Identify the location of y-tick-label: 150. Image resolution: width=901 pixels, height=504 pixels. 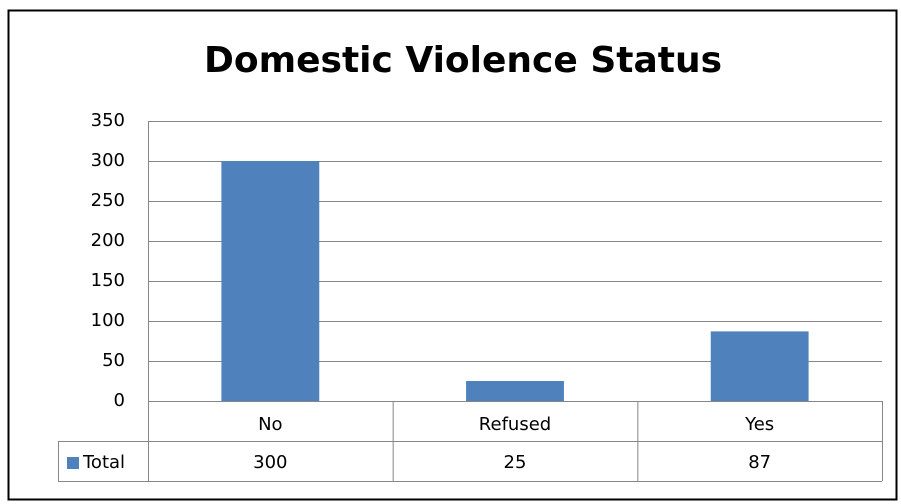
(108, 280).